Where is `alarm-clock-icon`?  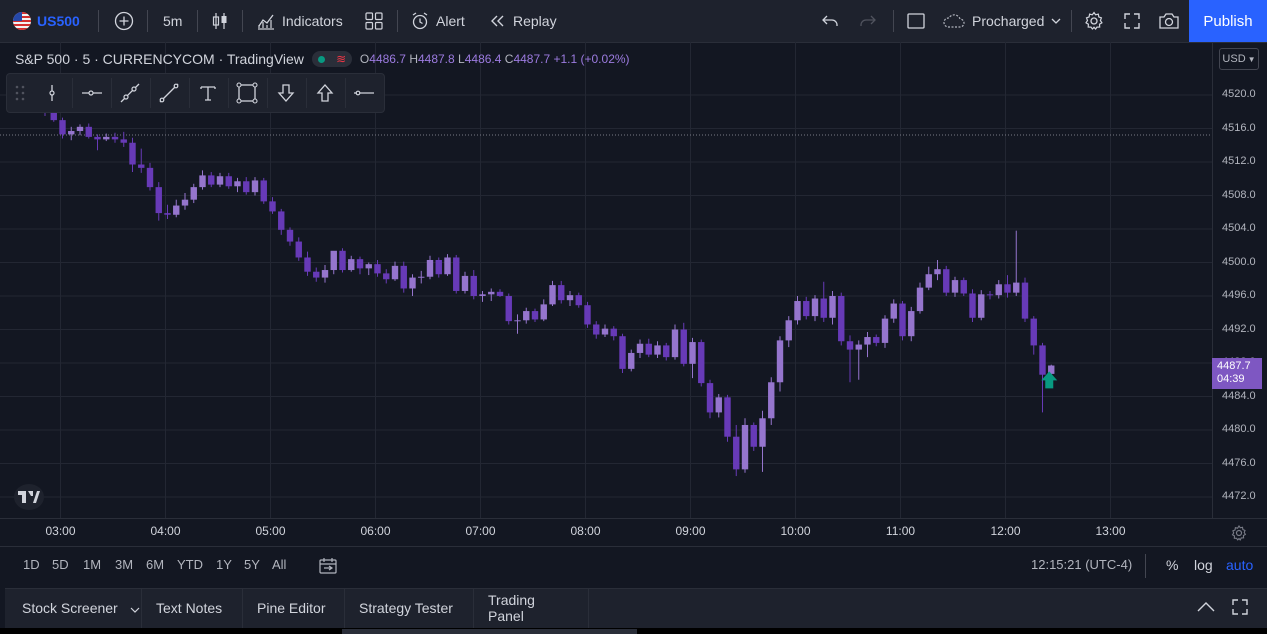 alarm-clock-icon is located at coordinates (420, 21).